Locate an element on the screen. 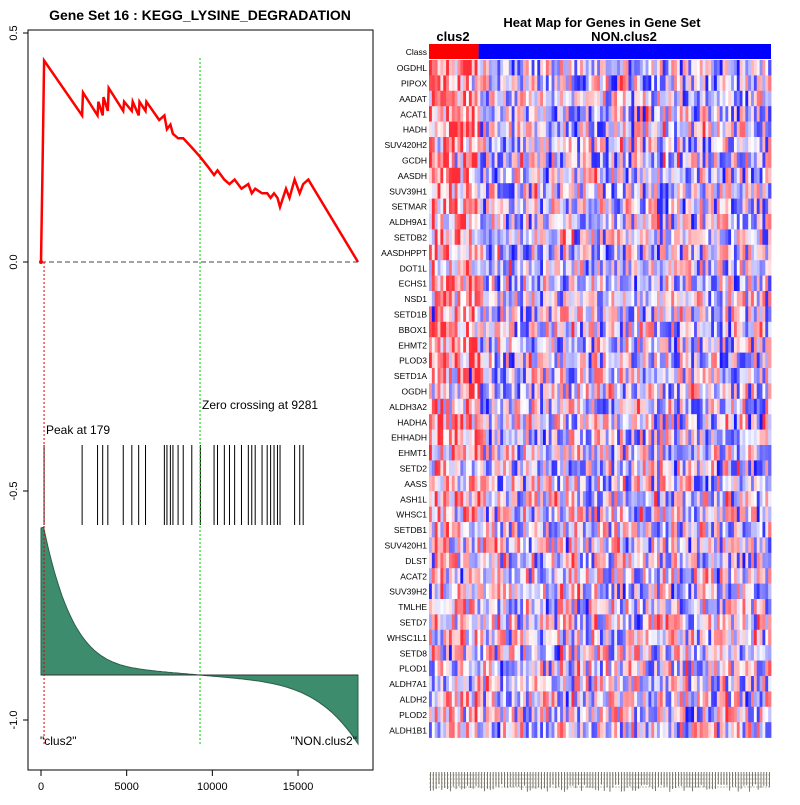 The width and height of the screenshot is (800, 805). left-class-label: "clus2" is located at coordinates (58, 741).